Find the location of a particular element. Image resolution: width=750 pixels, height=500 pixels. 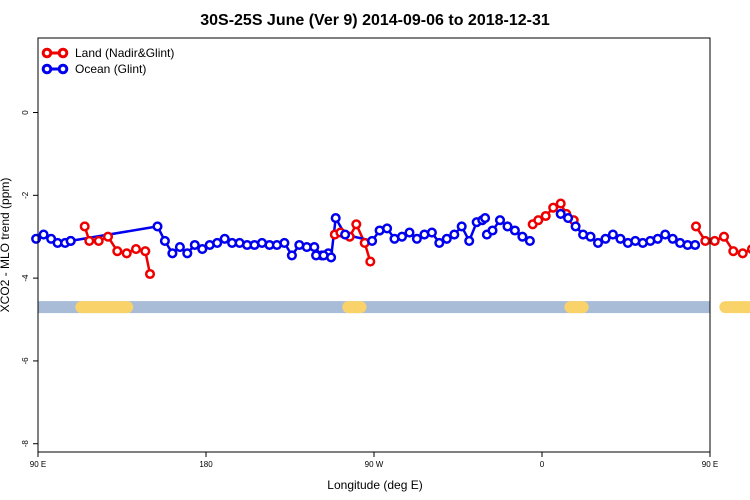

y-tick-label: -8 is located at coordinates (25, 444).